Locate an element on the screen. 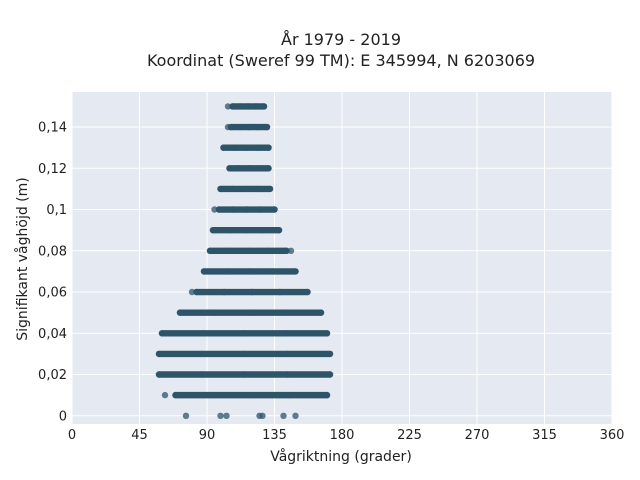  y-tick-label: 0,12 is located at coordinates (52, 169).